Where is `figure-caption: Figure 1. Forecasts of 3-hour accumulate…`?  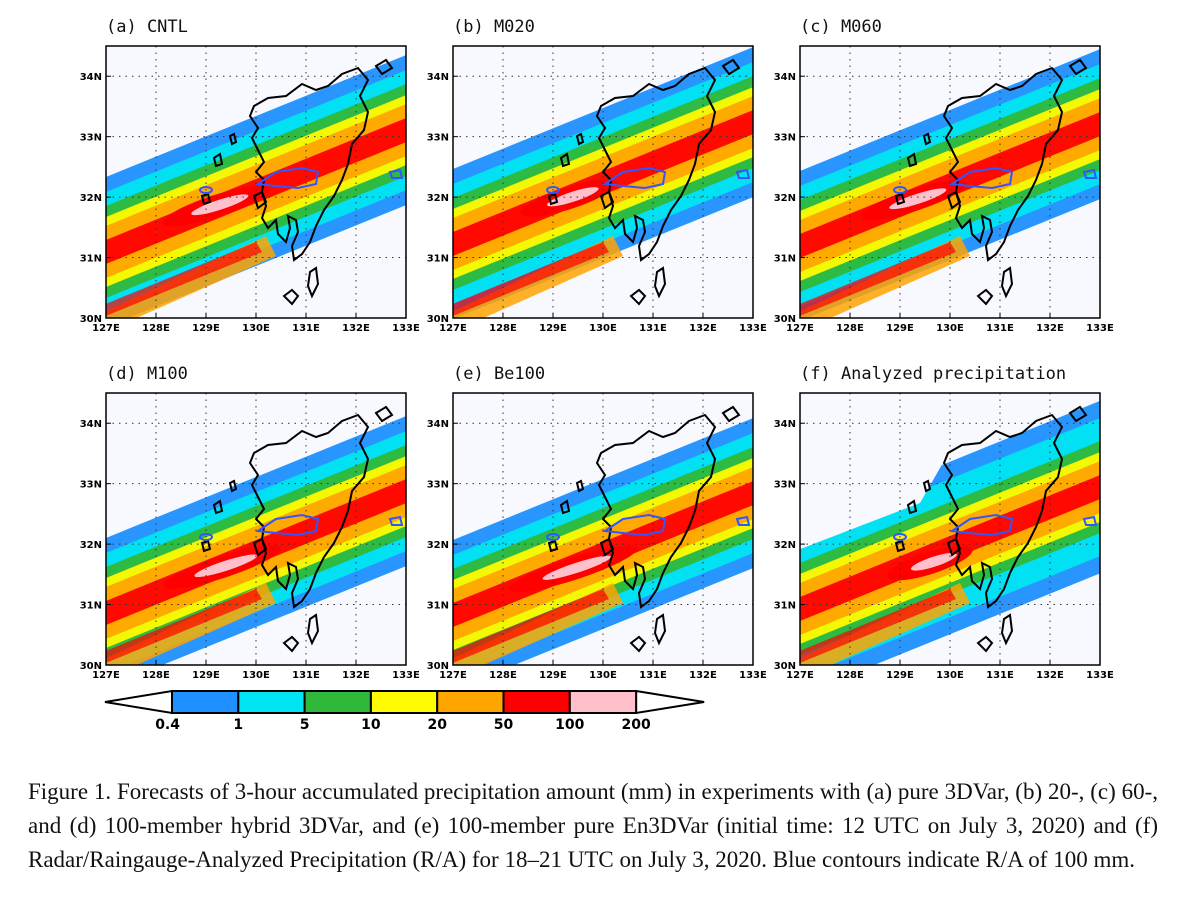
figure-caption: Figure 1. Forecasts of 3-hour accumulate… is located at coordinates (593, 825).